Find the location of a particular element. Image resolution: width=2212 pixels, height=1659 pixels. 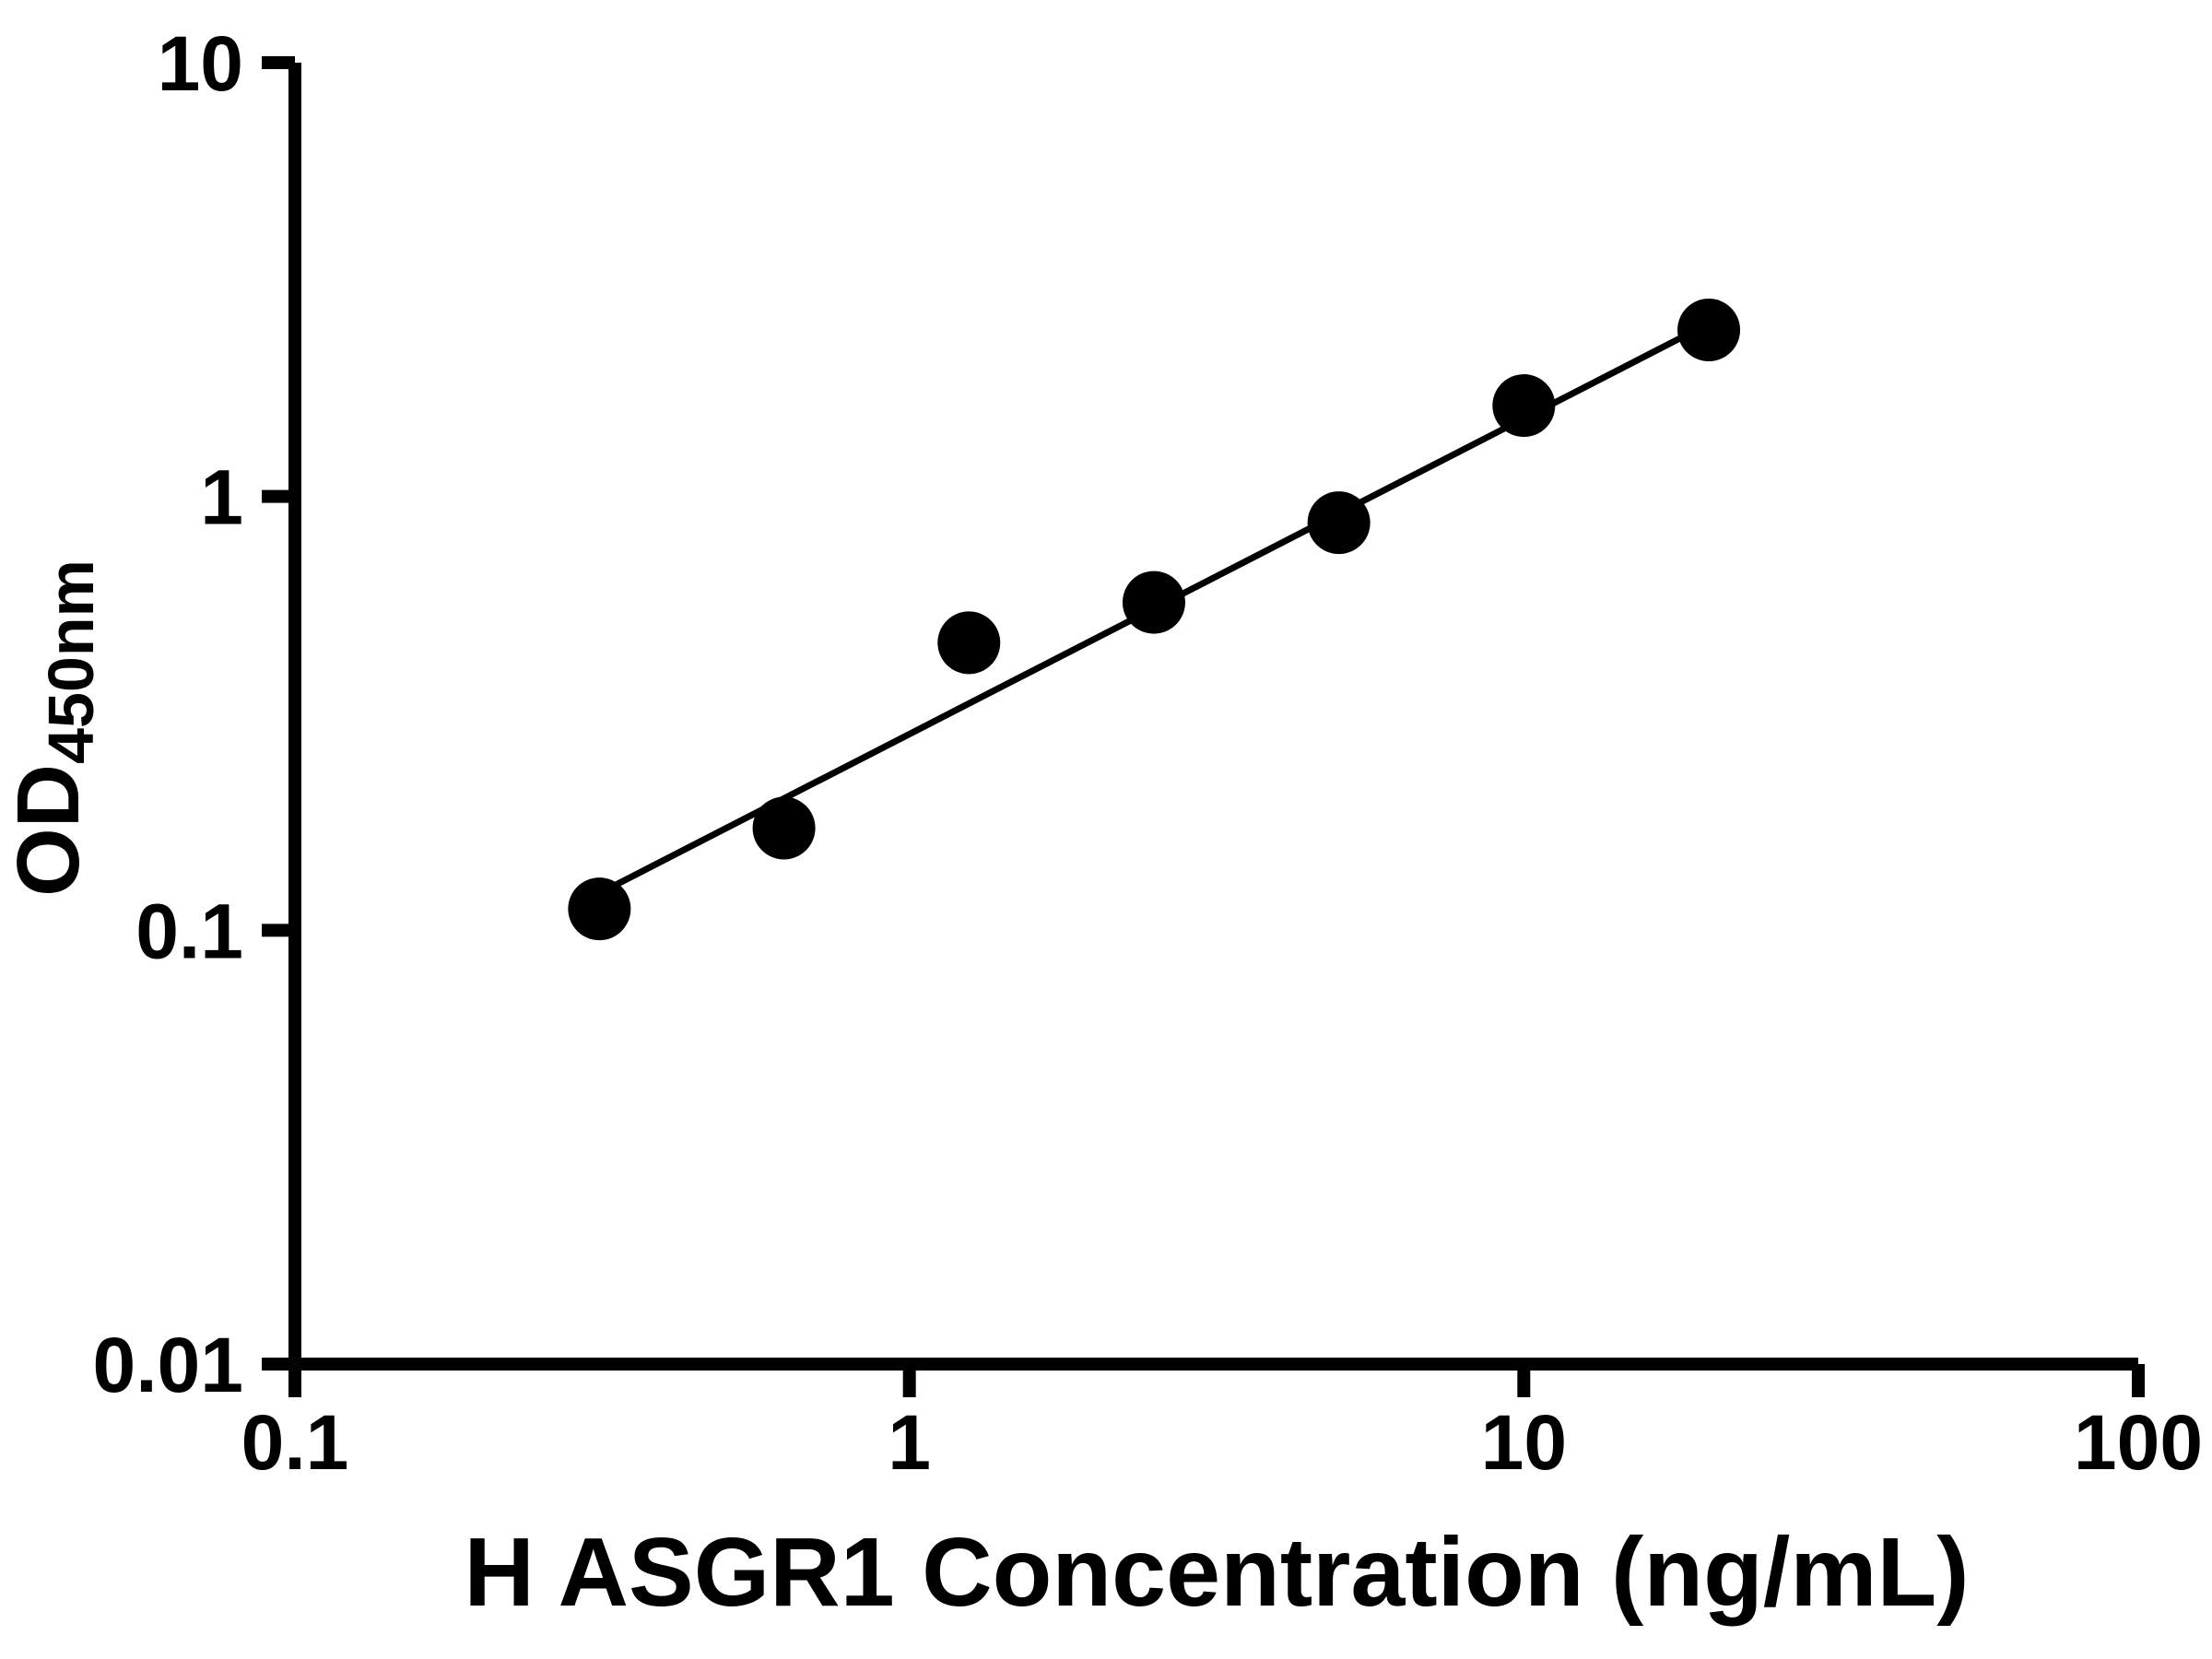

x-axis-tick-label: 10 is located at coordinates (1524, 1442).